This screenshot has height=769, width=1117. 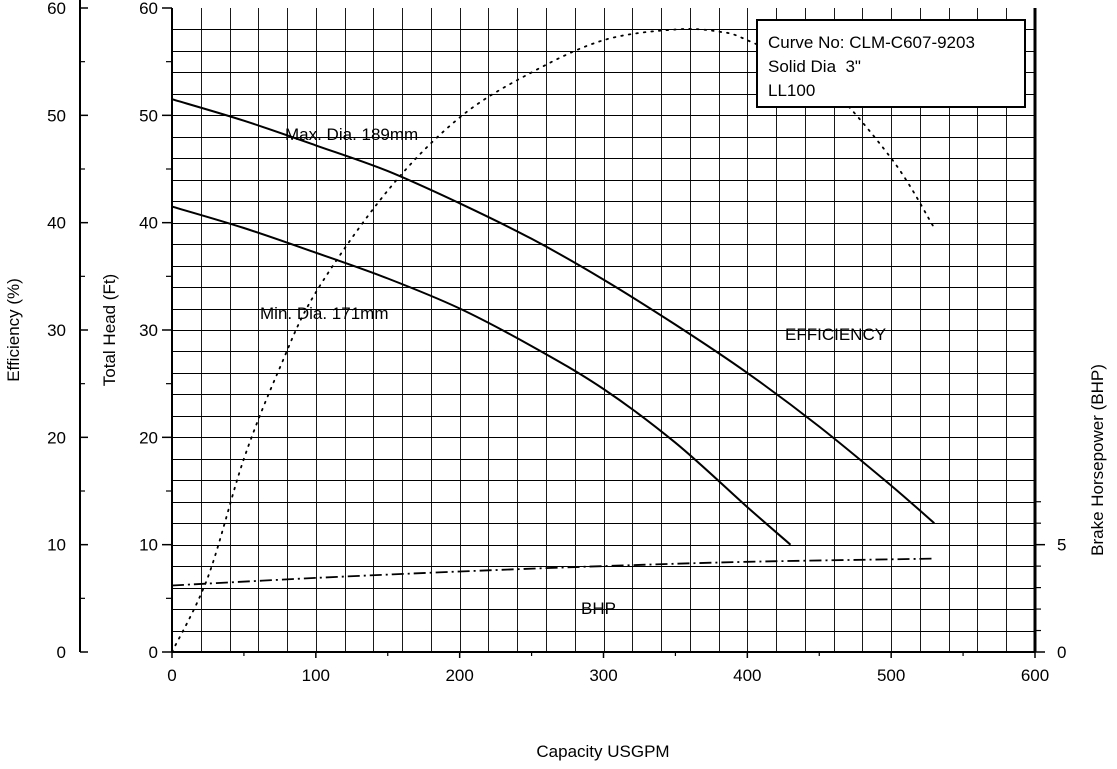 What do you see at coordinates (148, 9) in the screenshot?
I see `head-tick-label: 60` at bounding box center [148, 9].